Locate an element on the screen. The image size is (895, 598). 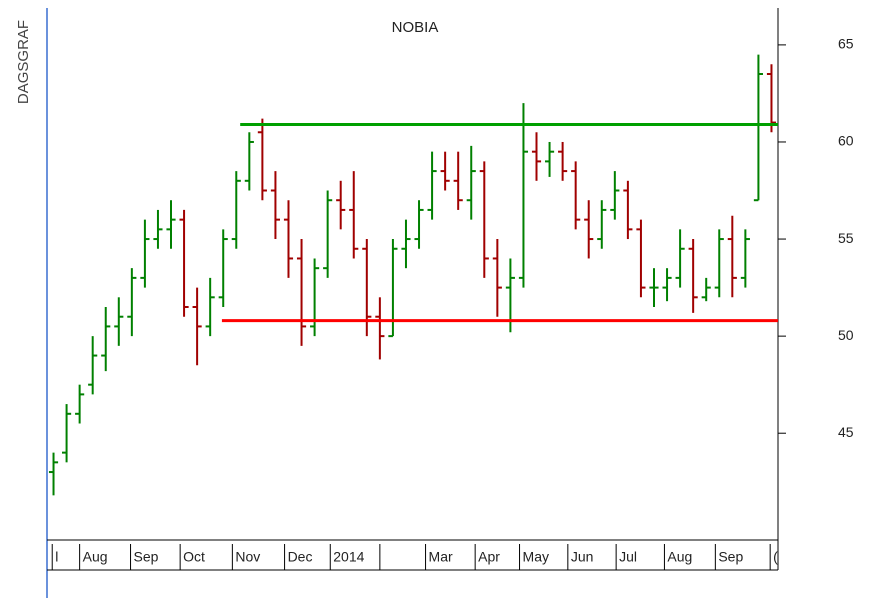
x-tick-label: May is located at coordinates (536, 557).